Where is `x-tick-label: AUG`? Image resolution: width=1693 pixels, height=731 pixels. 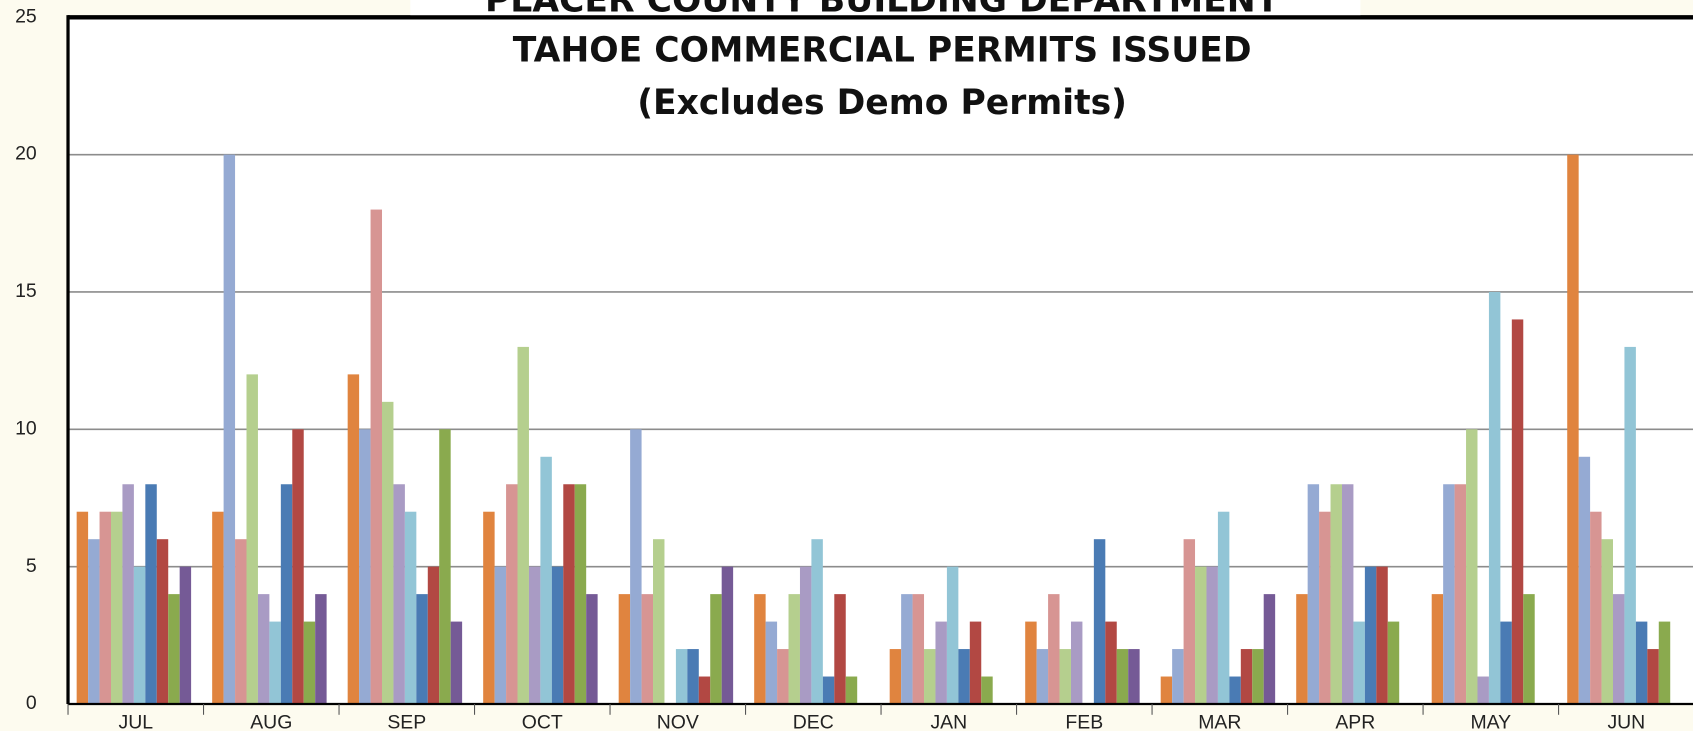
x-tick-label: AUG is located at coordinates (271, 721).